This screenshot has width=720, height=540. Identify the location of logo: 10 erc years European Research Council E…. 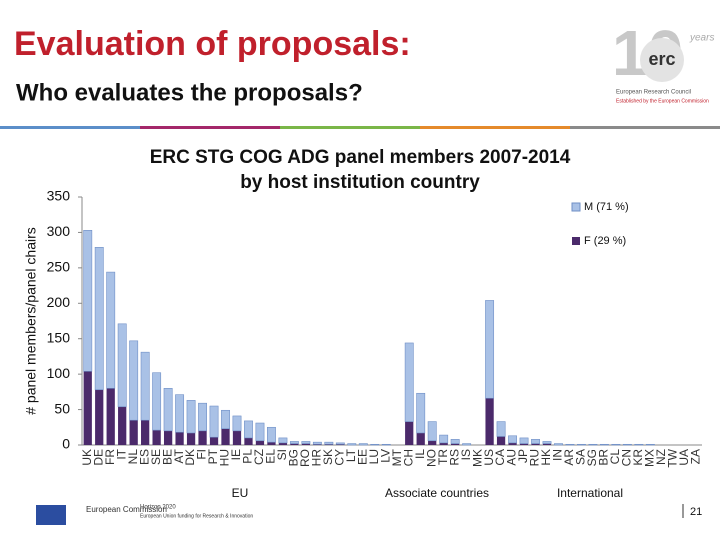
(663, 60).